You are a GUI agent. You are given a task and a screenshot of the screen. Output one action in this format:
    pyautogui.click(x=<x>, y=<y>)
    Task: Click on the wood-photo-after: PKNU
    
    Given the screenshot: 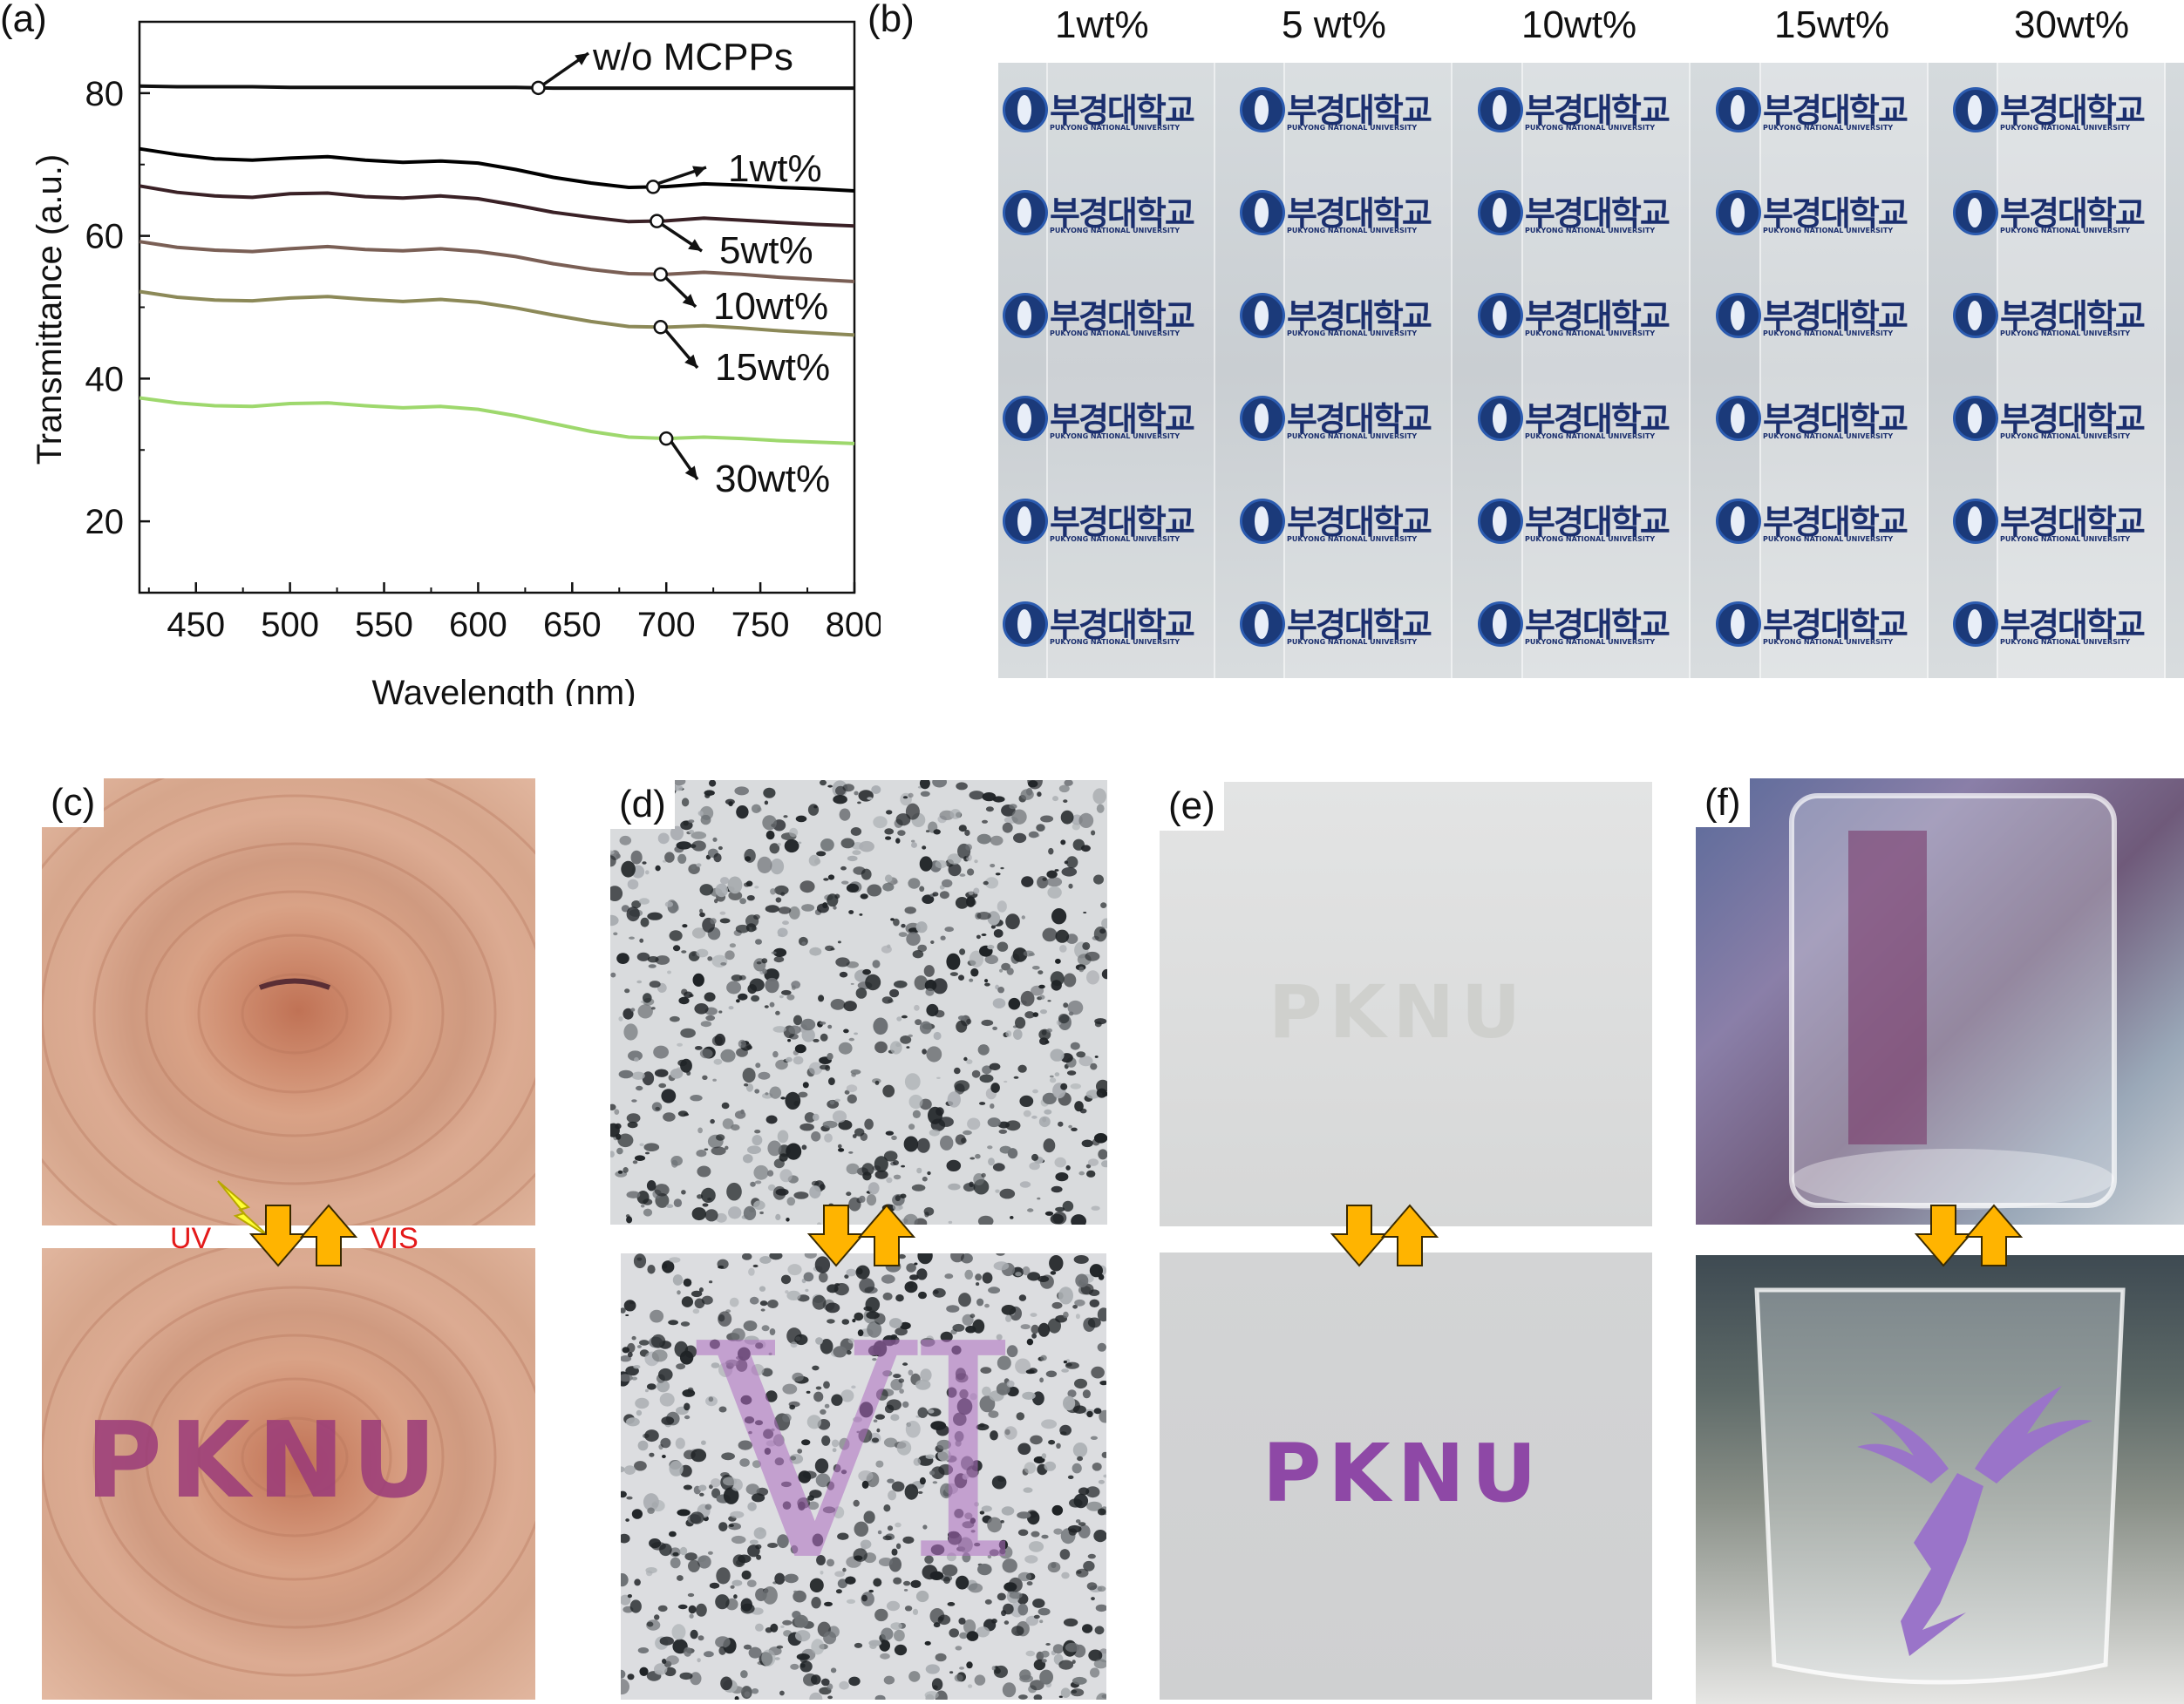 What is the action you would take?
    pyautogui.click(x=288, y=1474)
    